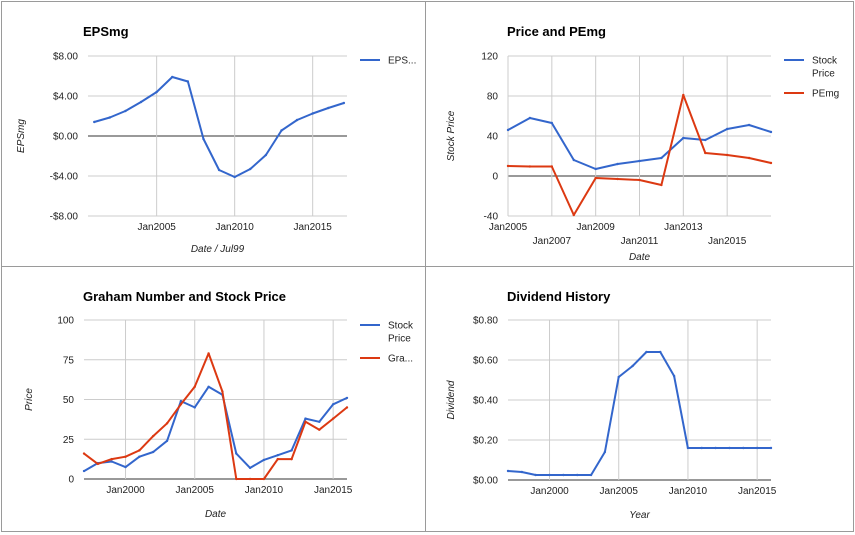 This screenshot has width=855, height=535. What do you see at coordinates (21, 136) in the screenshot?
I see `y-axis-title: EPSmg` at bounding box center [21, 136].